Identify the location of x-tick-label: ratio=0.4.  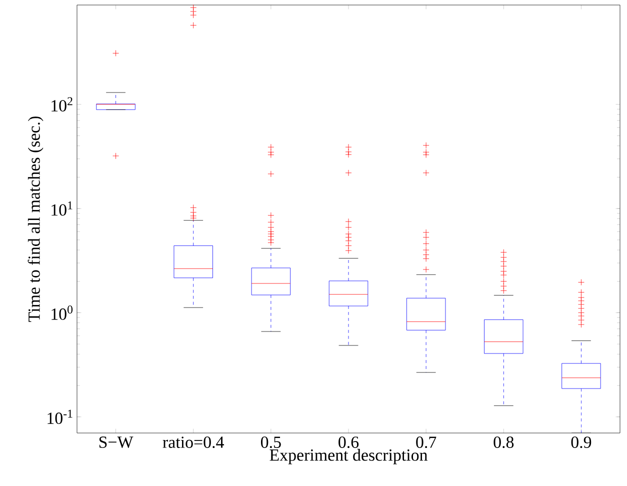
(193, 442).